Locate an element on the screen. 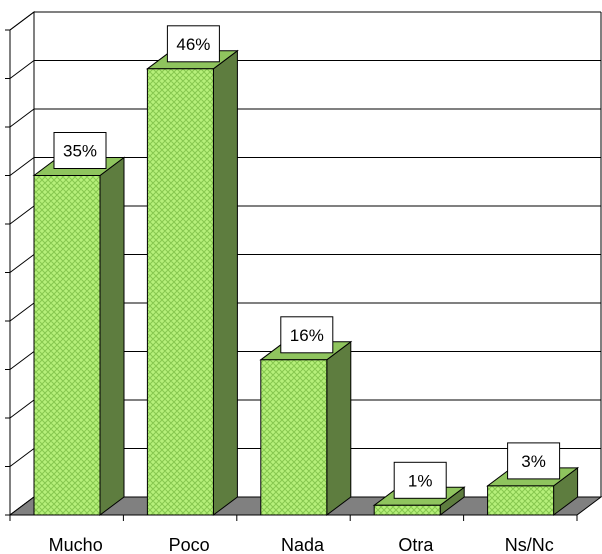 This screenshot has height=554, width=602. data-label-text: 46% is located at coordinates (193, 44).